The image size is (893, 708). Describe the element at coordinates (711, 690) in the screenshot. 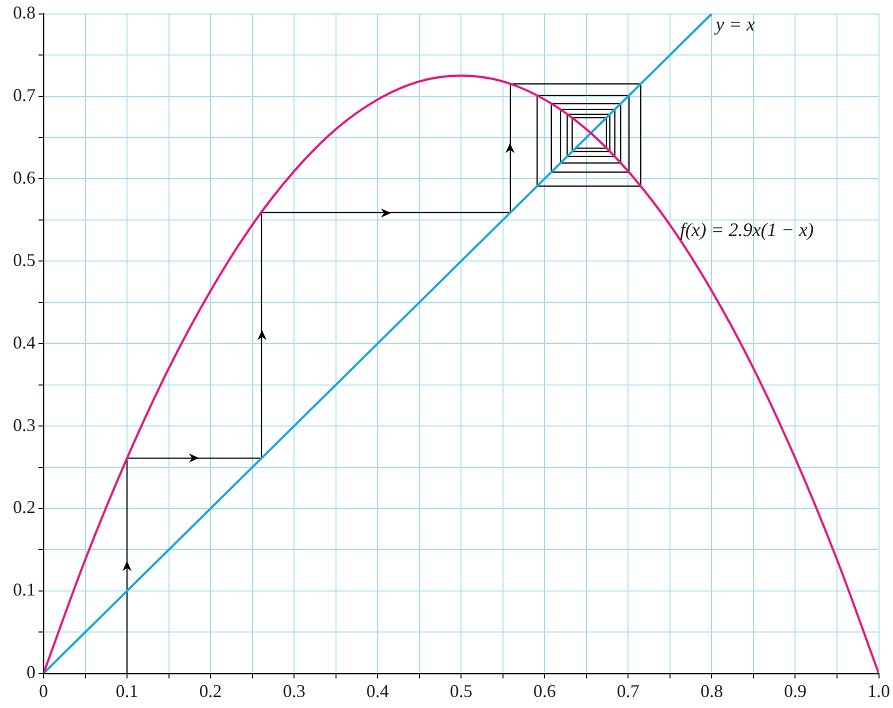

I see `x-tick-label: 0.8` at that location.